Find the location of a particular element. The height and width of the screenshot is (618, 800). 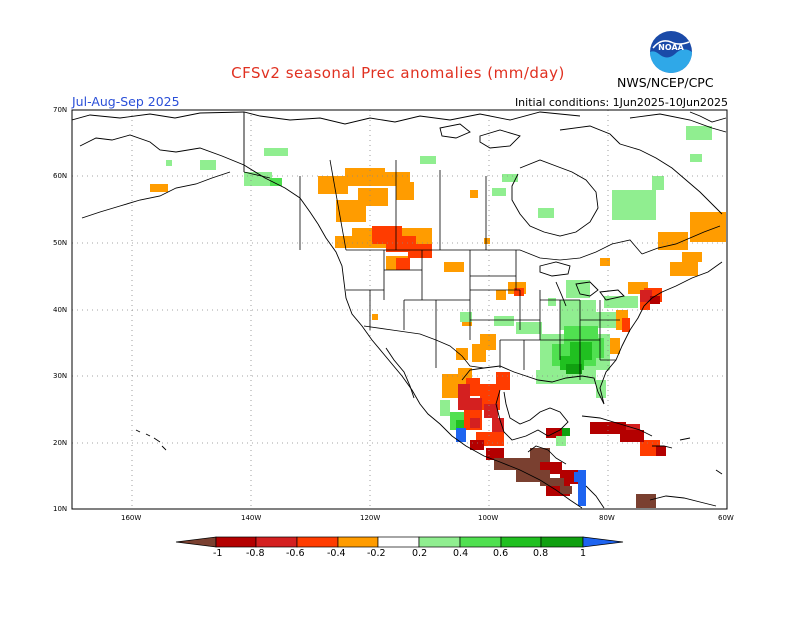

lat-label: 20N is located at coordinates (60, 443).